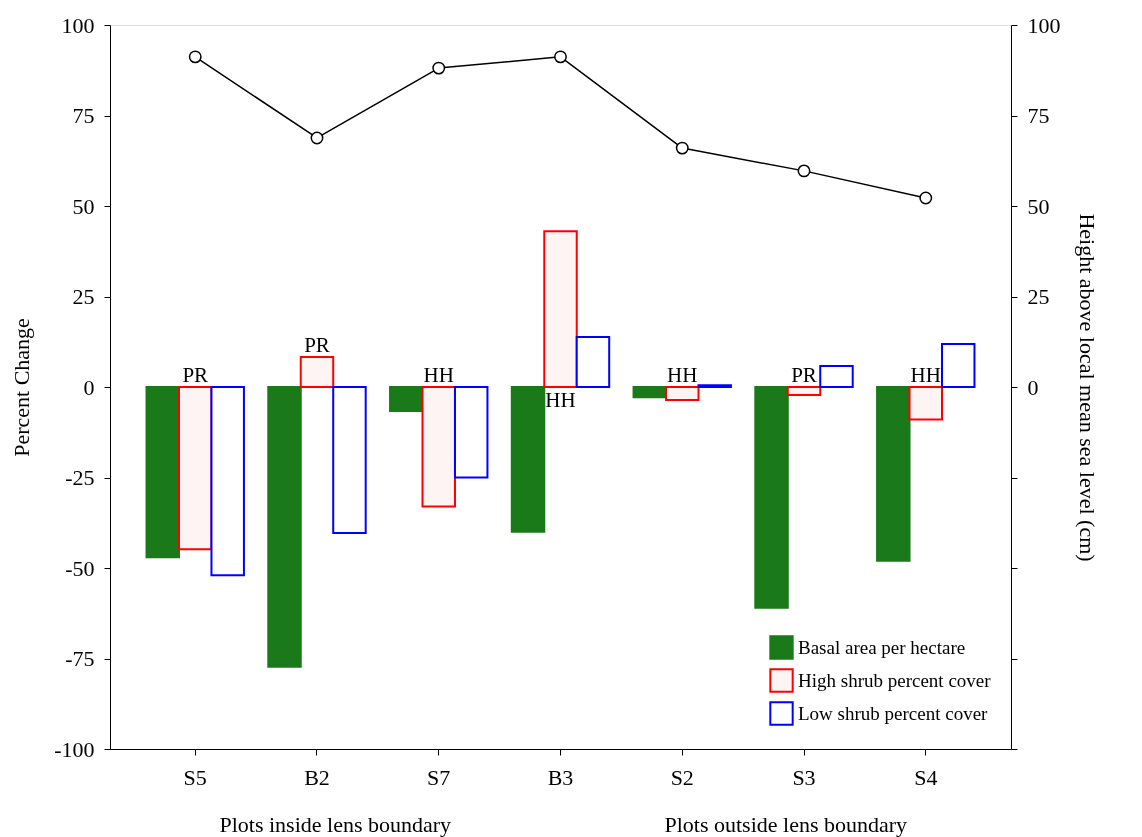 The image size is (1142, 837). What do you see at coordinates (1038, 115) in the screenshot?
I see `y2-tick-label: 75` at bounding box center [1038, 115].